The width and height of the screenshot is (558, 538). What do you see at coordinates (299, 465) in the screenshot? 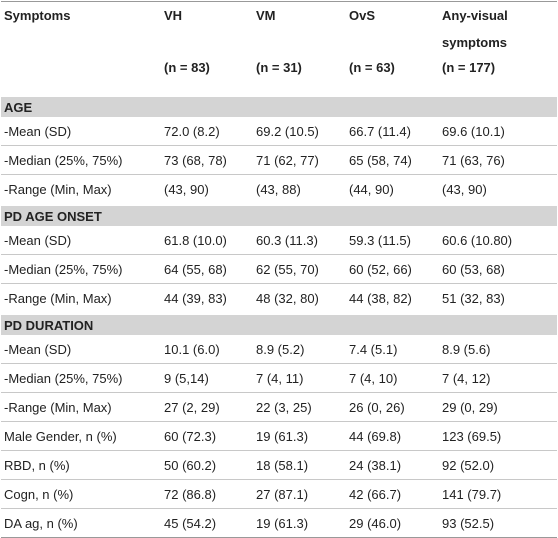
I see `cell: 18 (58.1)` at bounding box center [299, 465].